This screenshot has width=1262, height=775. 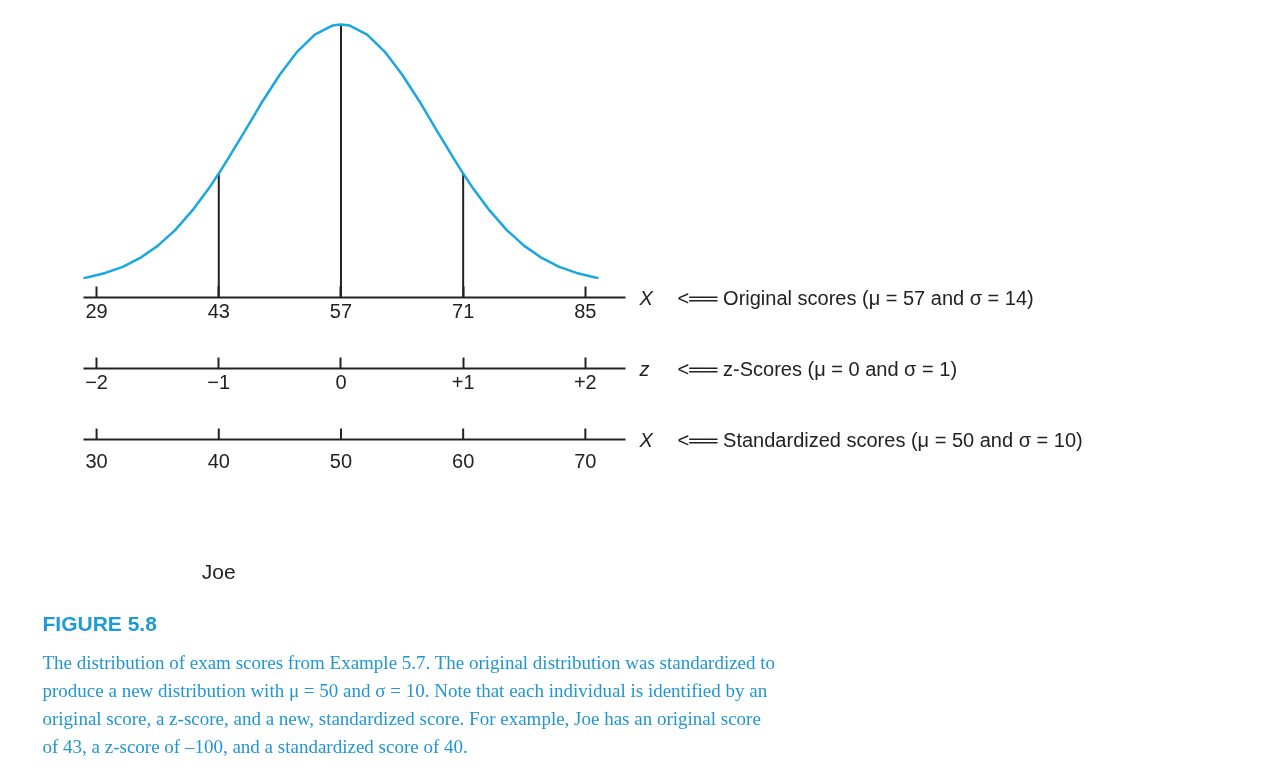 What do you see at coordinates (96, 460) in the screenshot?
I see `text: 30` at bounding box center [96, 460].